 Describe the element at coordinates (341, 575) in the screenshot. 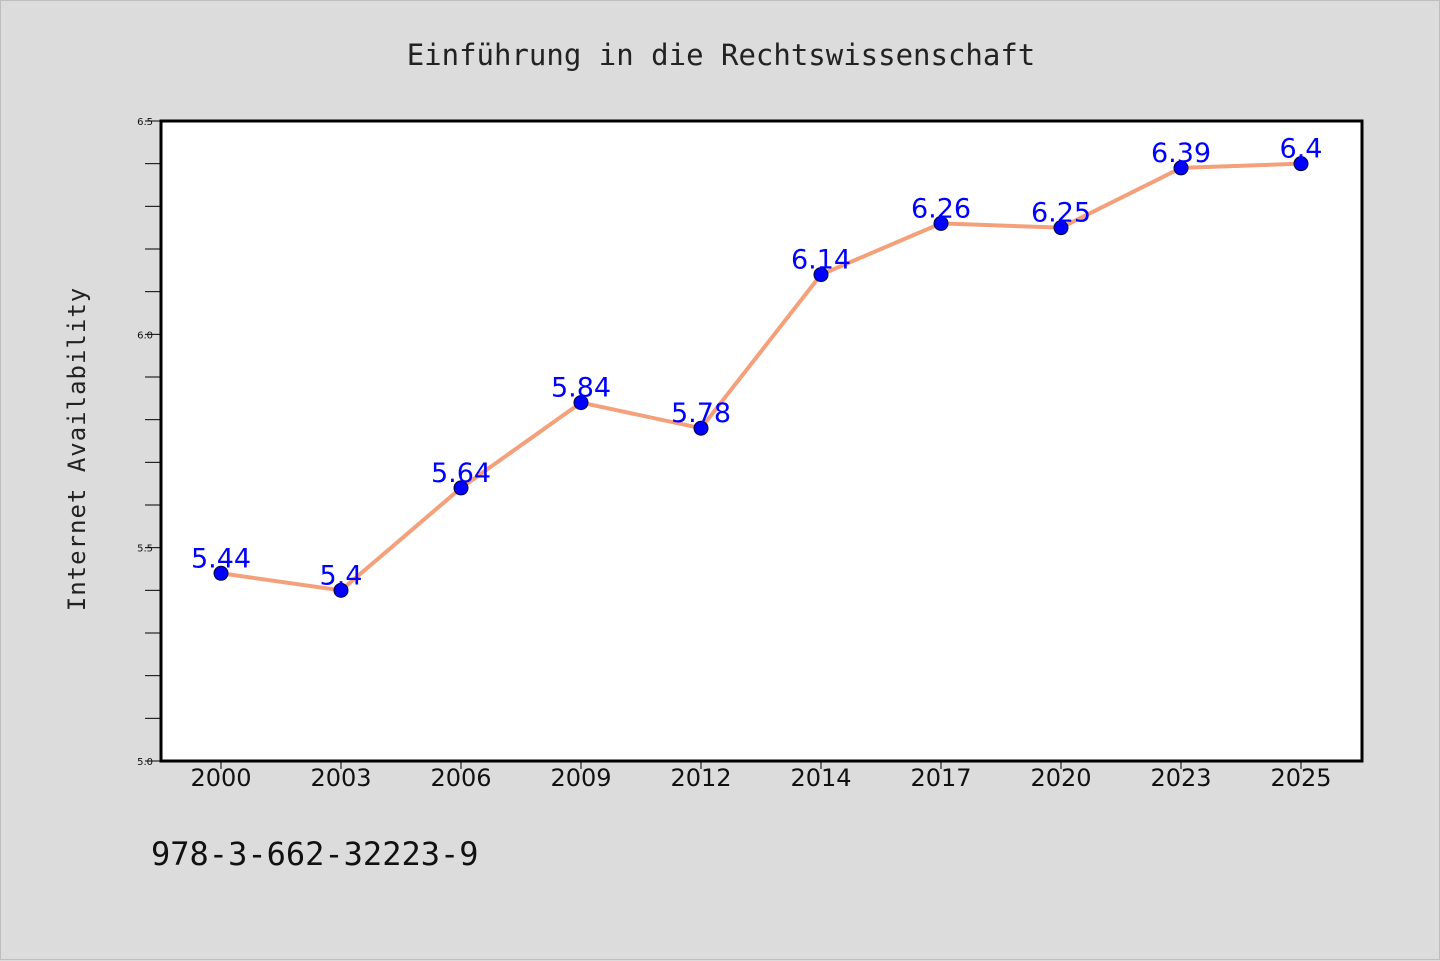

I see `data-label: 5.4` at that location.